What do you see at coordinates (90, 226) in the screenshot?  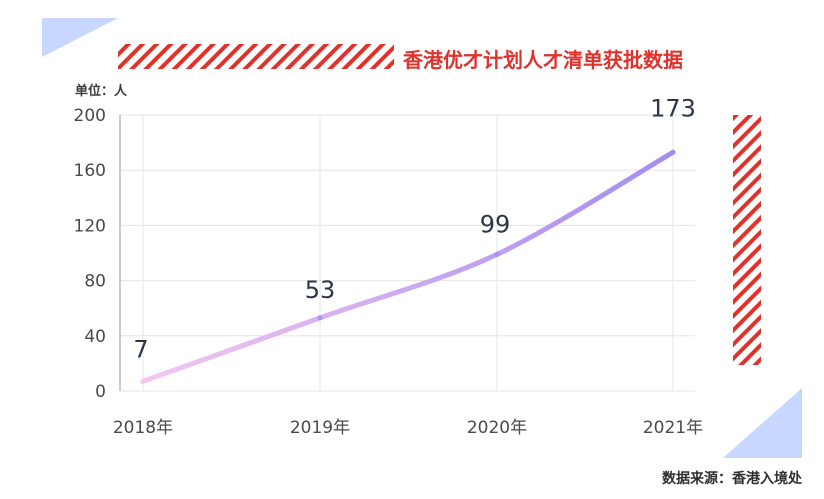 I see `y-tick-label: 120` at bounding box center [90, 226].